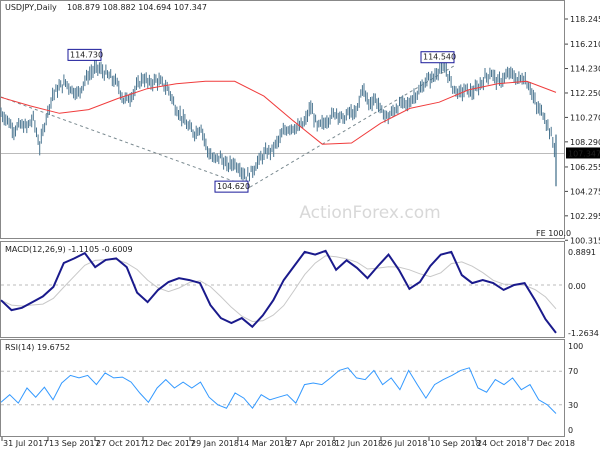  What do you see at coordinates (278, 289) in the screenshot?
I see `macd-signal-line` at bounding box center [278, 289].